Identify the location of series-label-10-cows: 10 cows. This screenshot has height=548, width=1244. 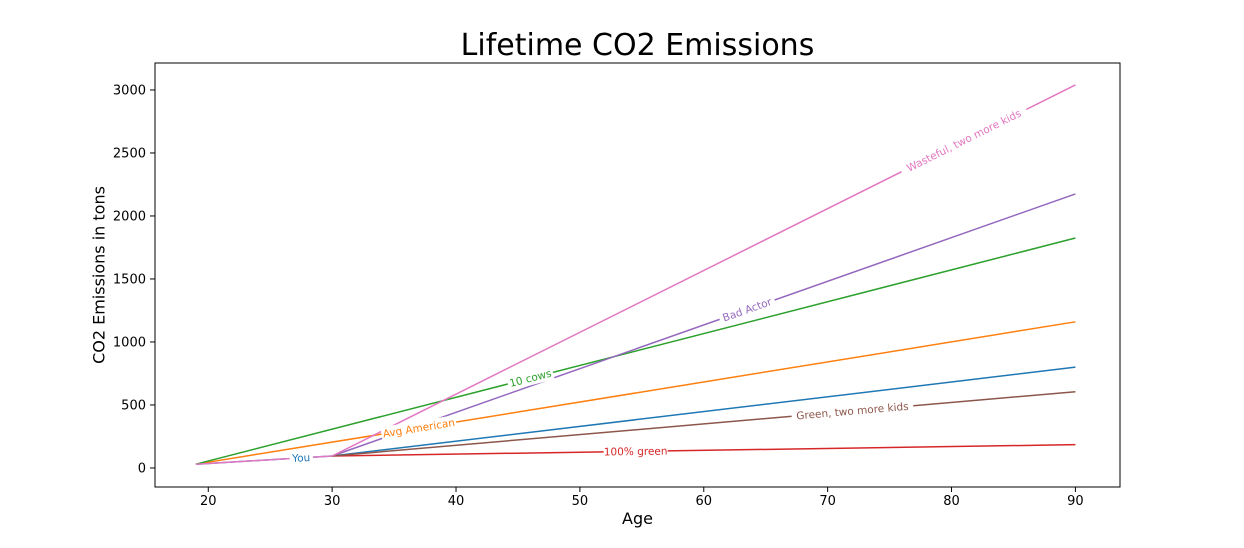
(530, 378).